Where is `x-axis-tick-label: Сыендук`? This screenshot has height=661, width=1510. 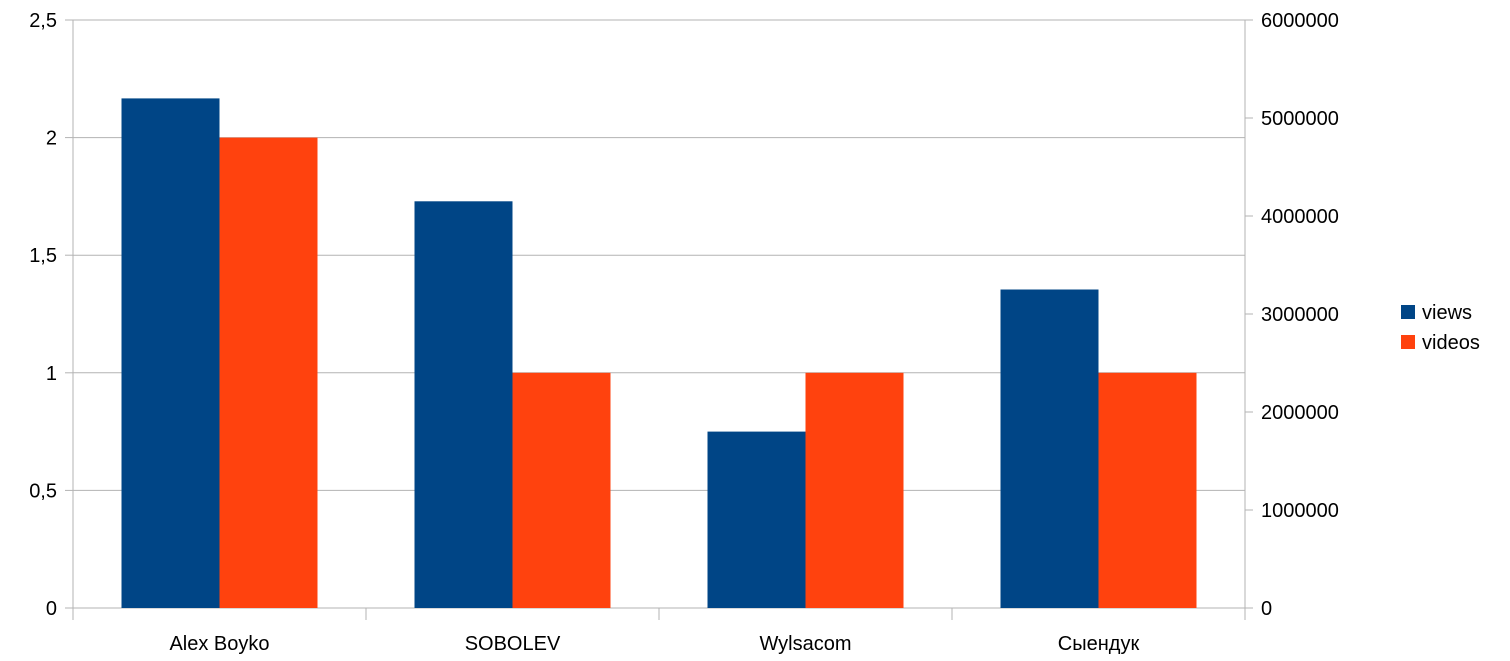 x-axis-tick-label: Сыендук is located at coordinates (1099, 644).